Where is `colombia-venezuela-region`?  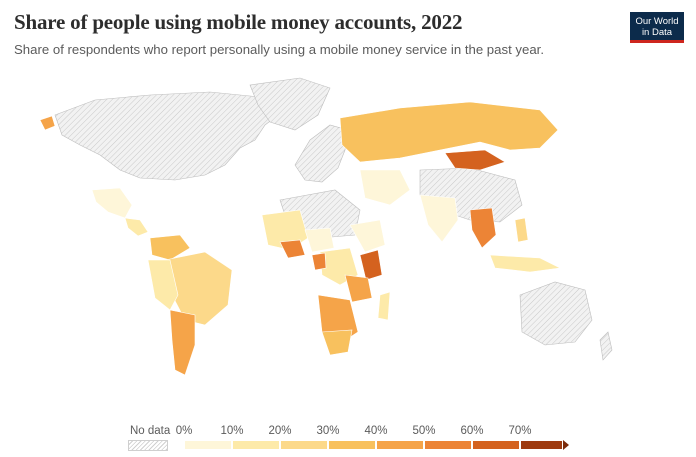
colombia-venezuela-region is located at coordinates (170, 247).